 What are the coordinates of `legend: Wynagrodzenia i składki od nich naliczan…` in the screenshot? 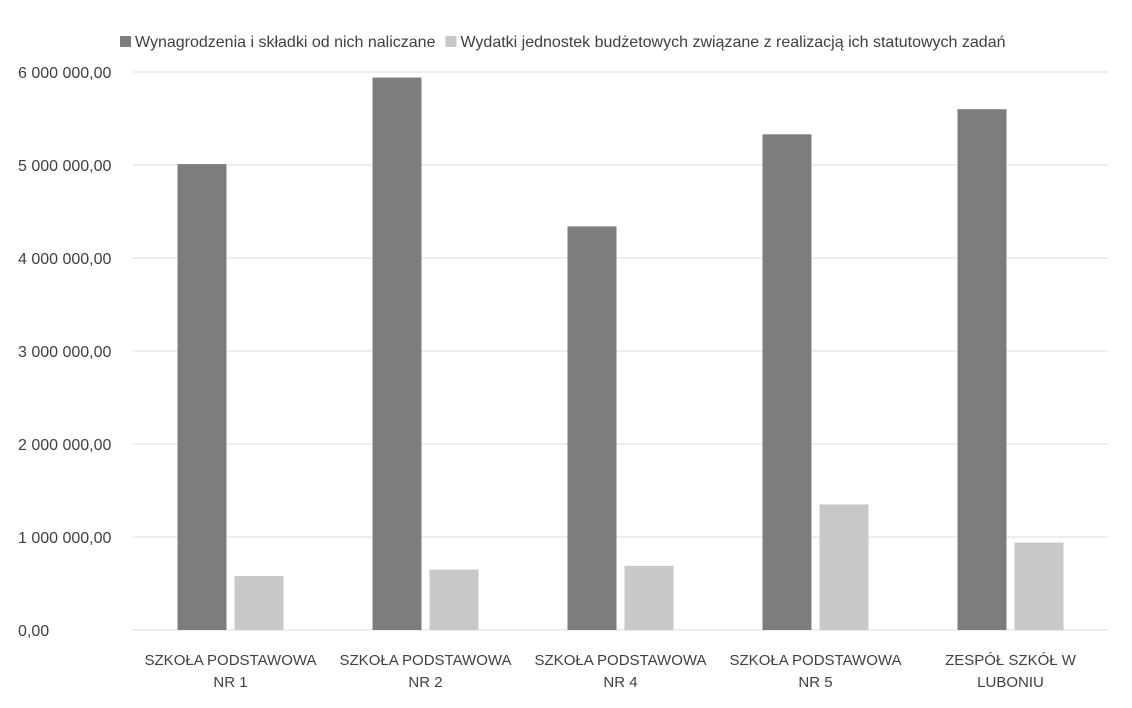 It's located at (563, 42).